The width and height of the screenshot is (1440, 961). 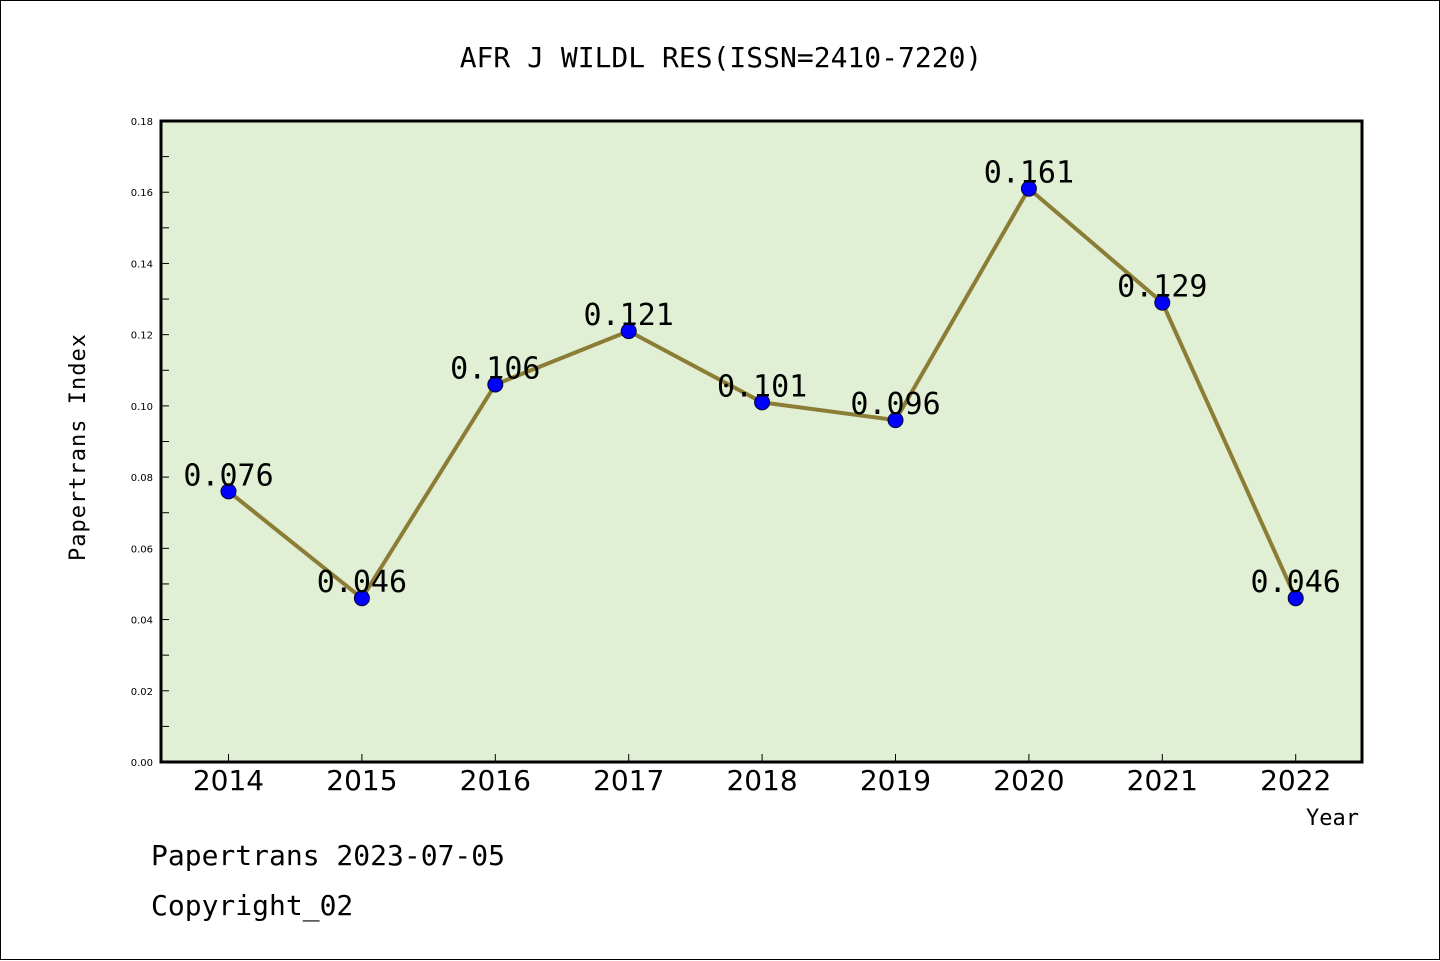 What do you see at coordinates (328, 855) in the screenshot?
I see `footer-date: Papertrans 2023-07-05` at bounding box center [328, 855].